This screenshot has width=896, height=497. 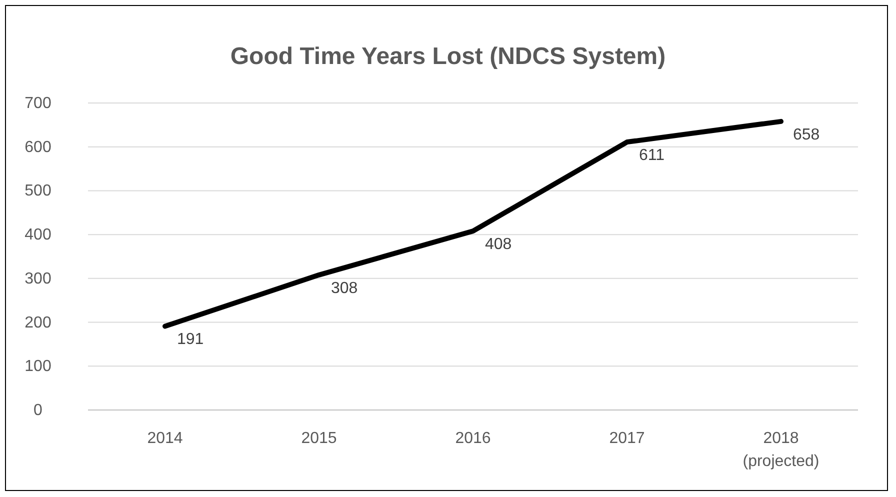 What do you see at coordinates (38, 410) in the screenshot?
I see `y-tick-label: 0` at bounding box center [38, 410].